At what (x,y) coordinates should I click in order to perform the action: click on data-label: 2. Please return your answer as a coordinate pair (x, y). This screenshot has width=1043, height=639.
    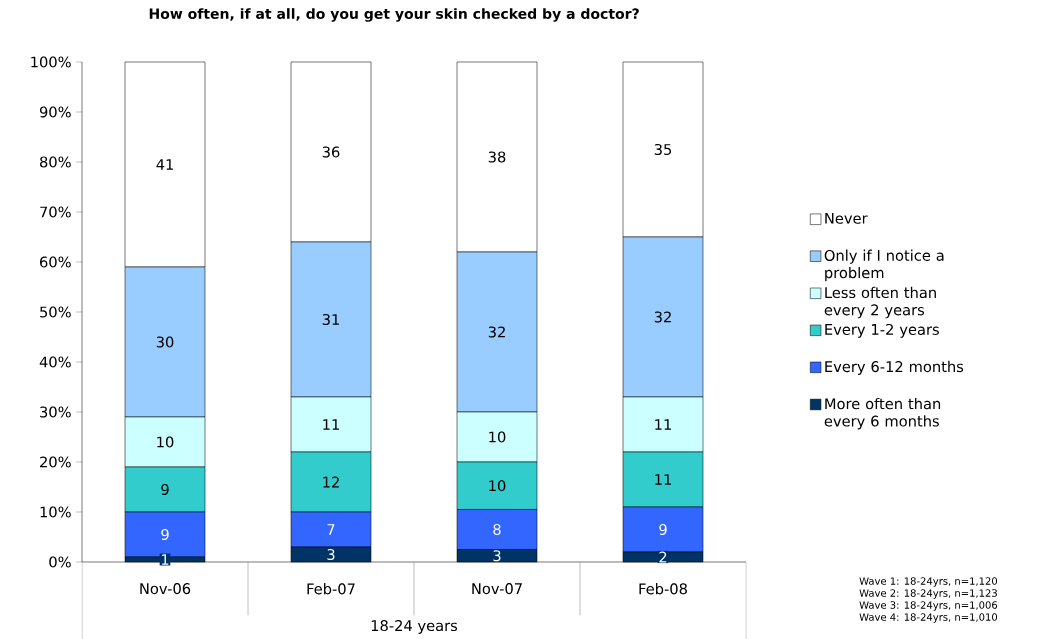
    Looking at the image, I should click on (663, 557).